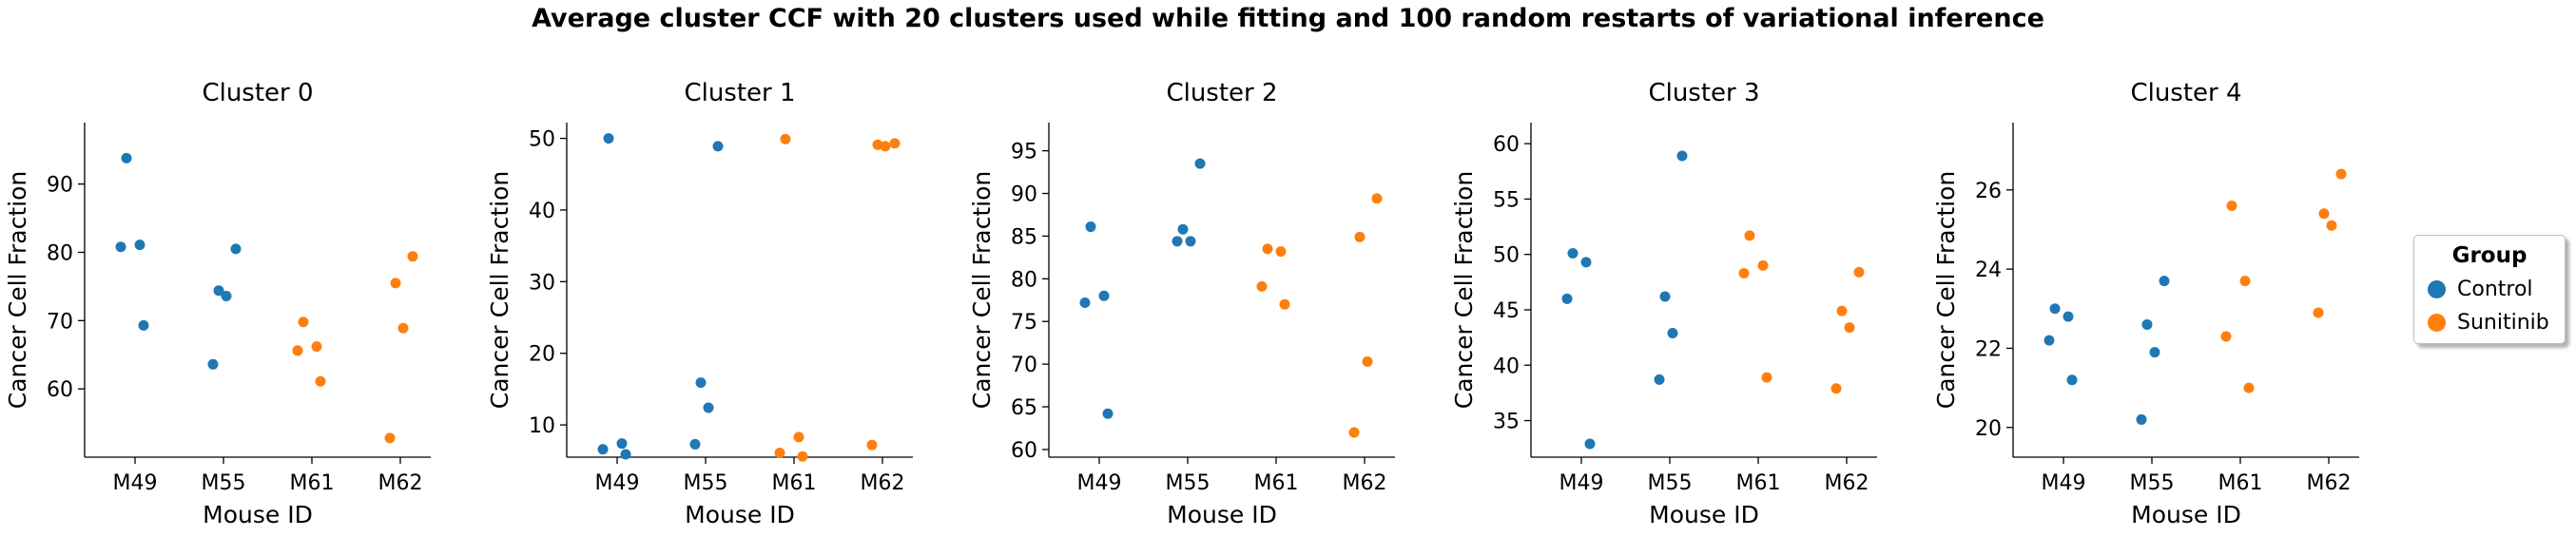  Describe the element at coordinates (1024, 323) in the screenshot. I see `panel-2-ytick-label: 75` at that location.